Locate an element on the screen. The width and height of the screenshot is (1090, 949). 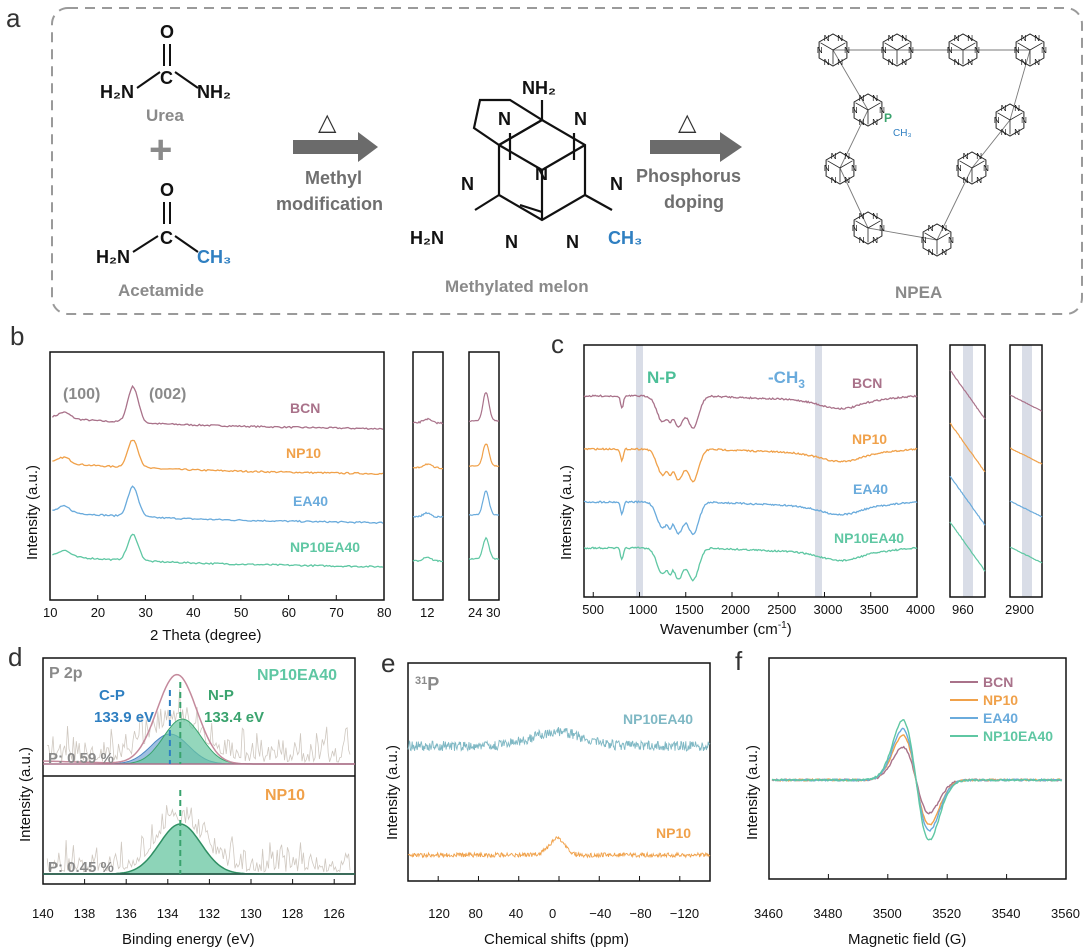
npea-name: NPEA is located at coordinates (918, 292).